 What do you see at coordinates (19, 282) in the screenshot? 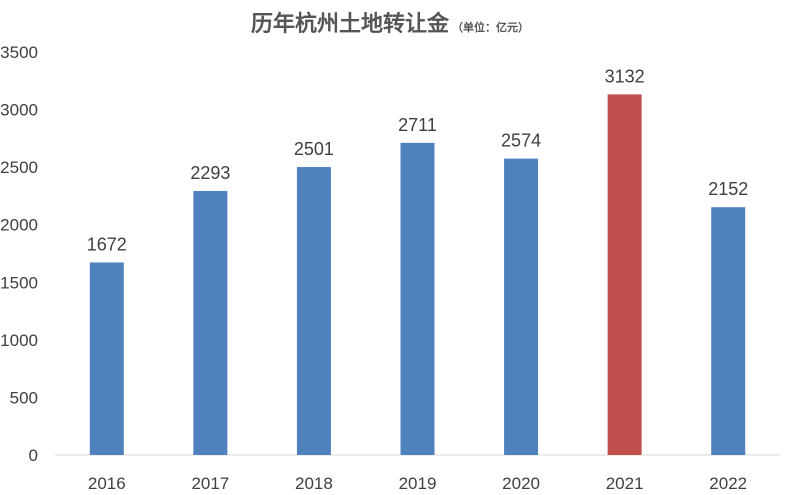
I see `y-tick-label: 1500` at bounding box center [19, 282].